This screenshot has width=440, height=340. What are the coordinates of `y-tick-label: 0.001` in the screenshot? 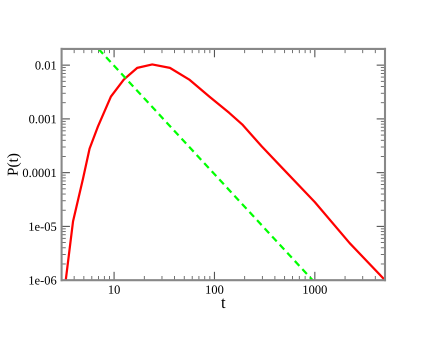 It's located at (42, 119).